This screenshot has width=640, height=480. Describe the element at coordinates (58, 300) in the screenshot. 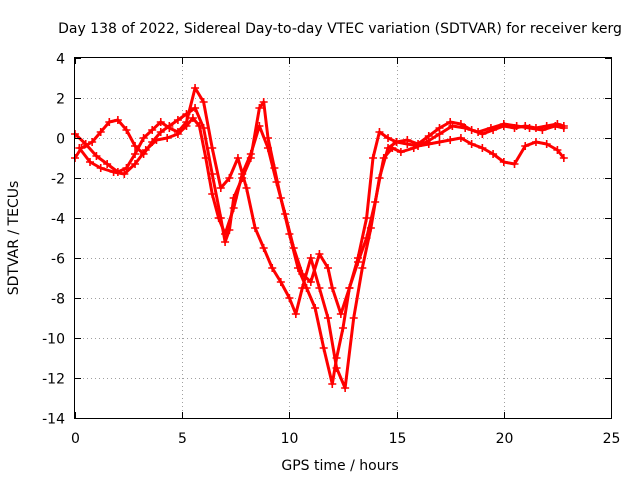

I see `y-tick-label: -8` at that location.